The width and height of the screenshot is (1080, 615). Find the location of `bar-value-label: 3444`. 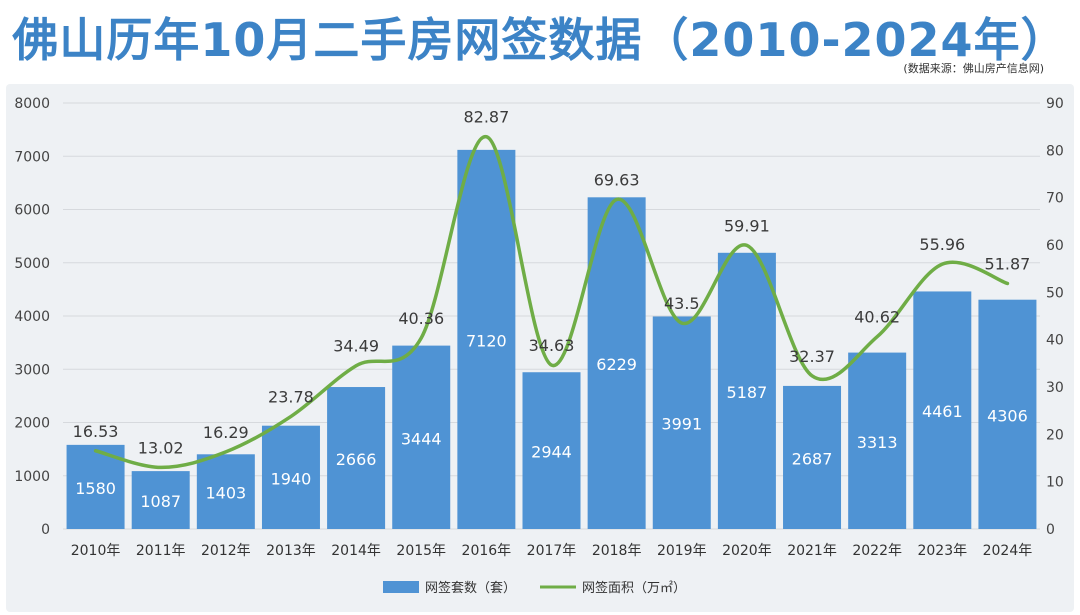

bar-value-label: 3444 is located at coordinates (421, 438).